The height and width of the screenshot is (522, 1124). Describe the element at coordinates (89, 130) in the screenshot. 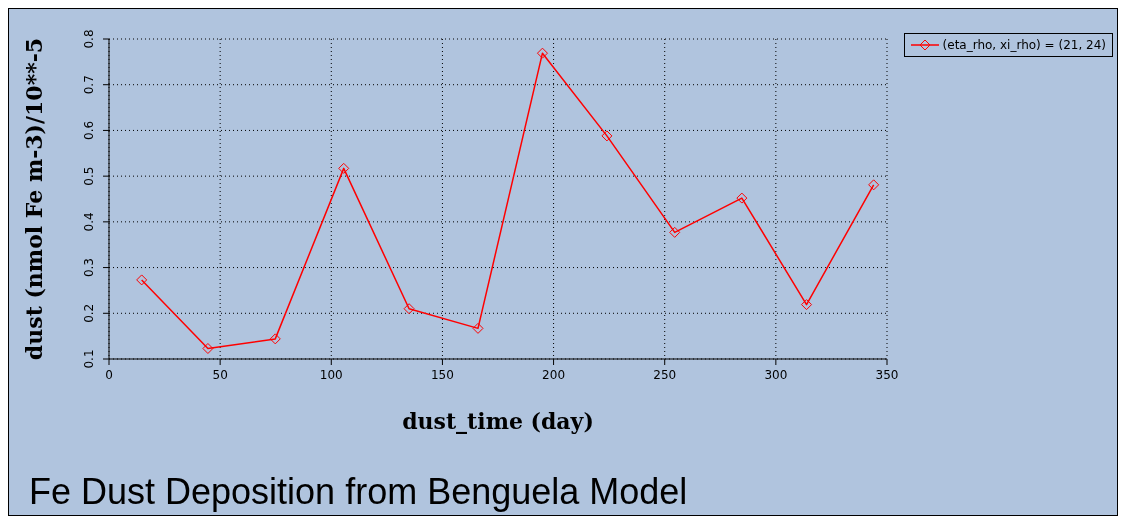

I see `y-tick-label: 0.6` at that location.